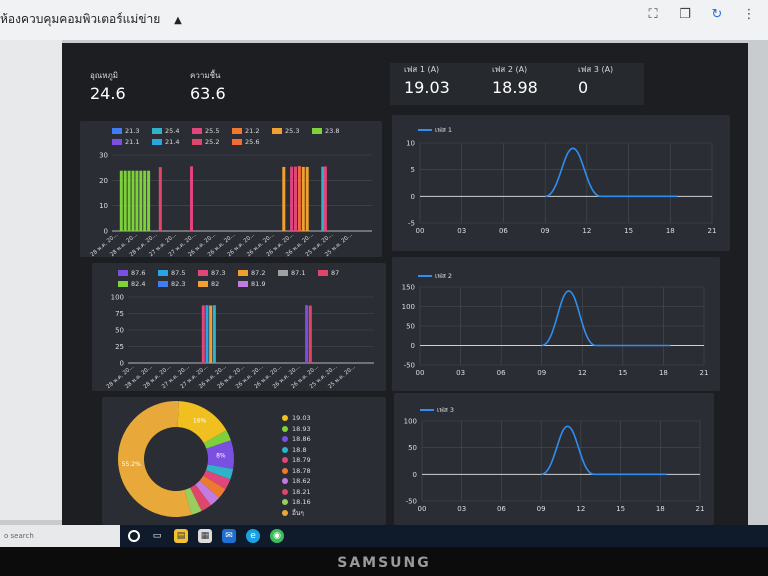 The width and height of the screenshot is (768, 576). What do you see at coordinates (296, 471) in the screenshot?
I see `legend-item: 18.78` at bounding box center [296, 471].